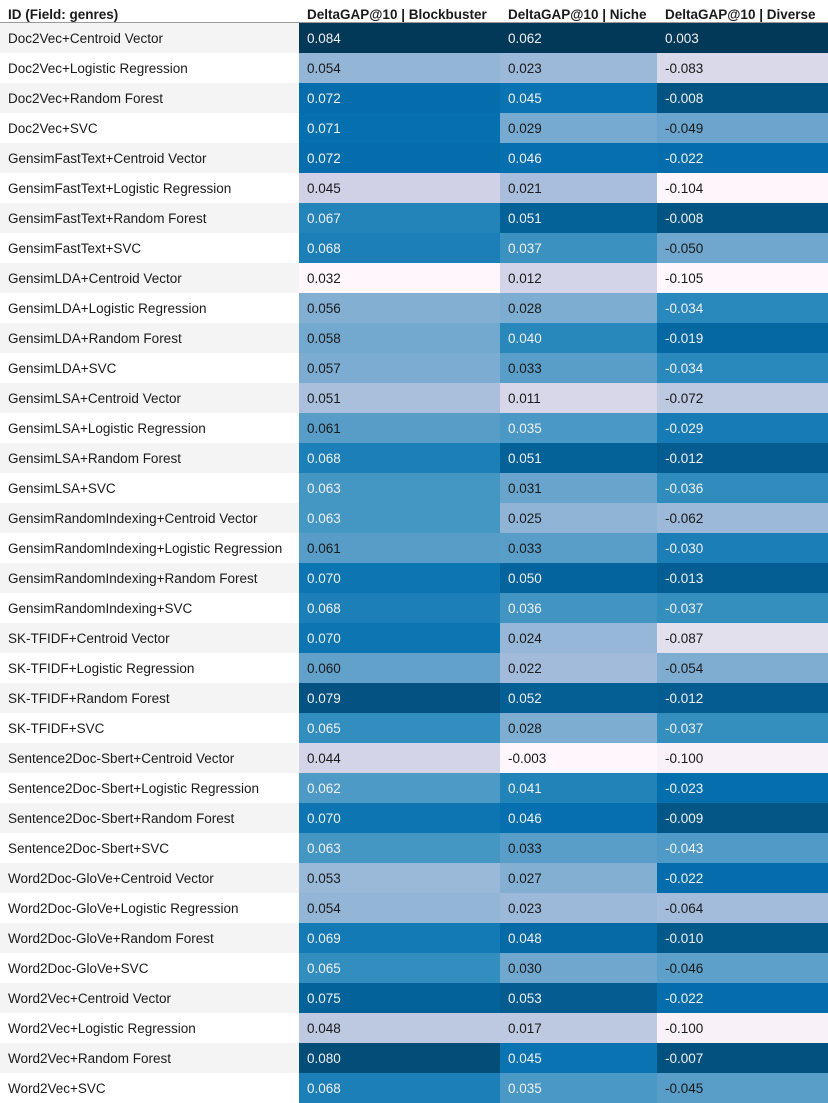  Describe the element at coordinates (742, 758) in the screenshot. I see `diverse-cell: -0.100` at that location.